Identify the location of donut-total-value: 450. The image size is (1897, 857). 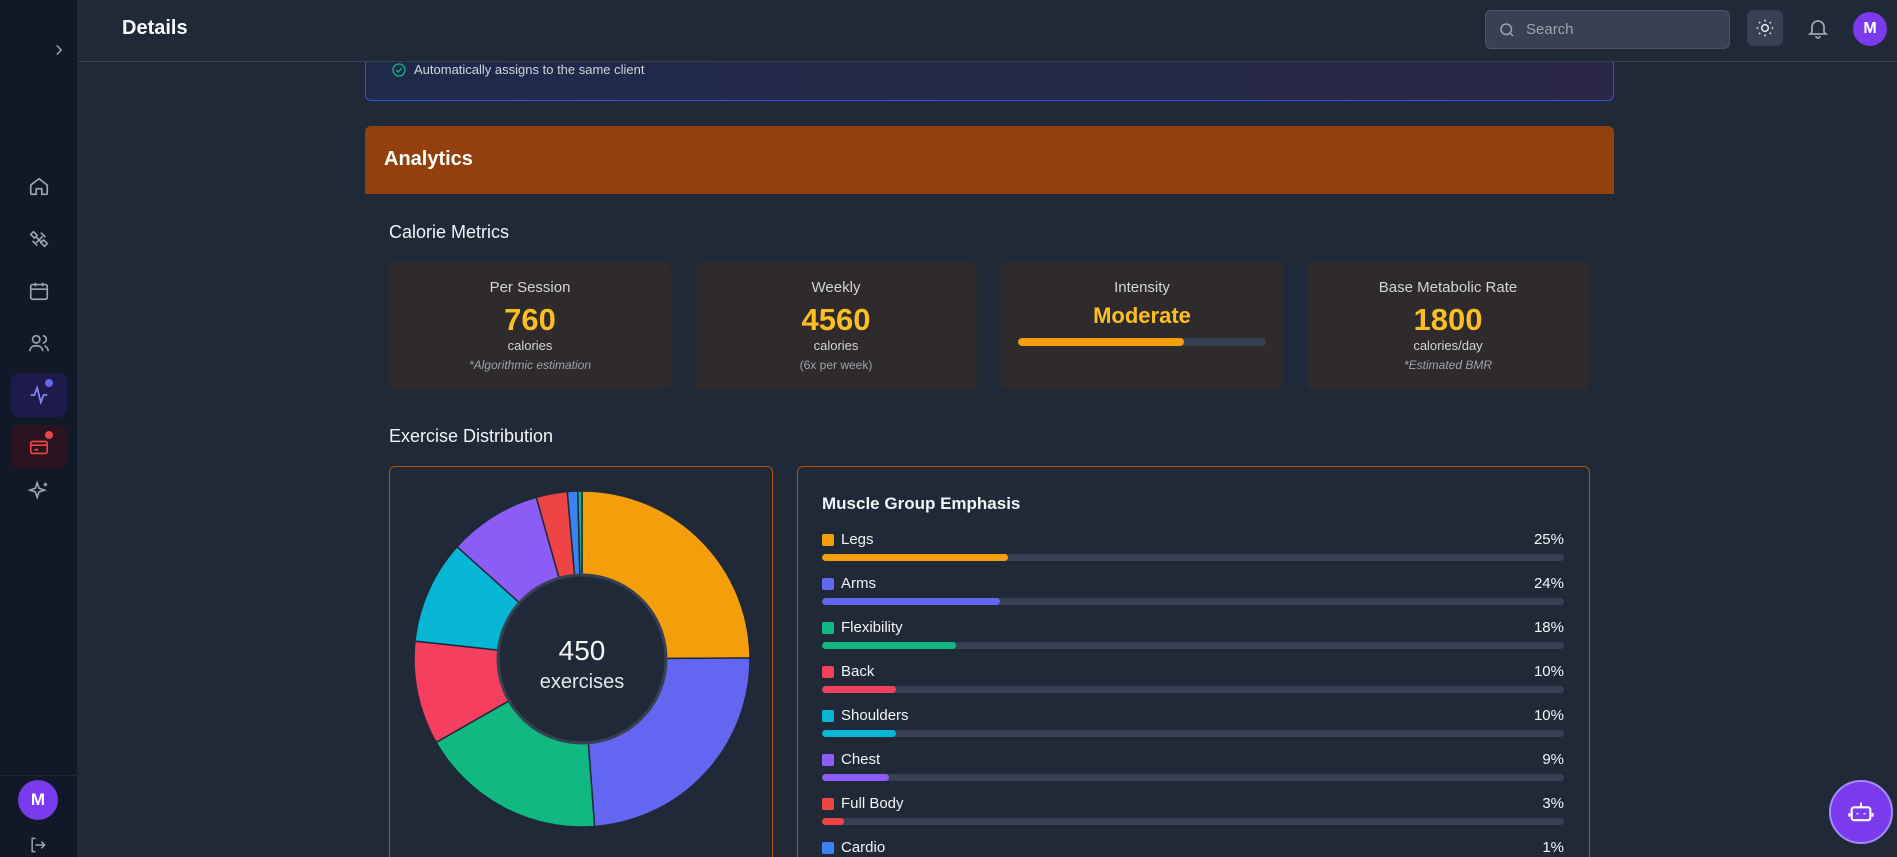
(582, 650).